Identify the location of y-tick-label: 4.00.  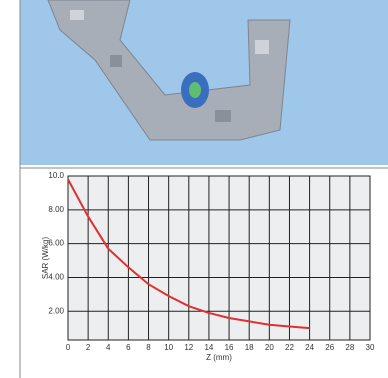
(56, 277).